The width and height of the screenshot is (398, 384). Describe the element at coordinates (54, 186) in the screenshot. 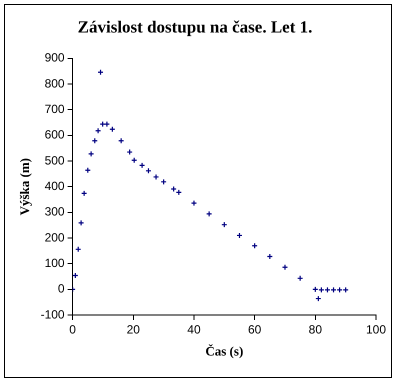

I see `y-tick-label: 400` at that location.